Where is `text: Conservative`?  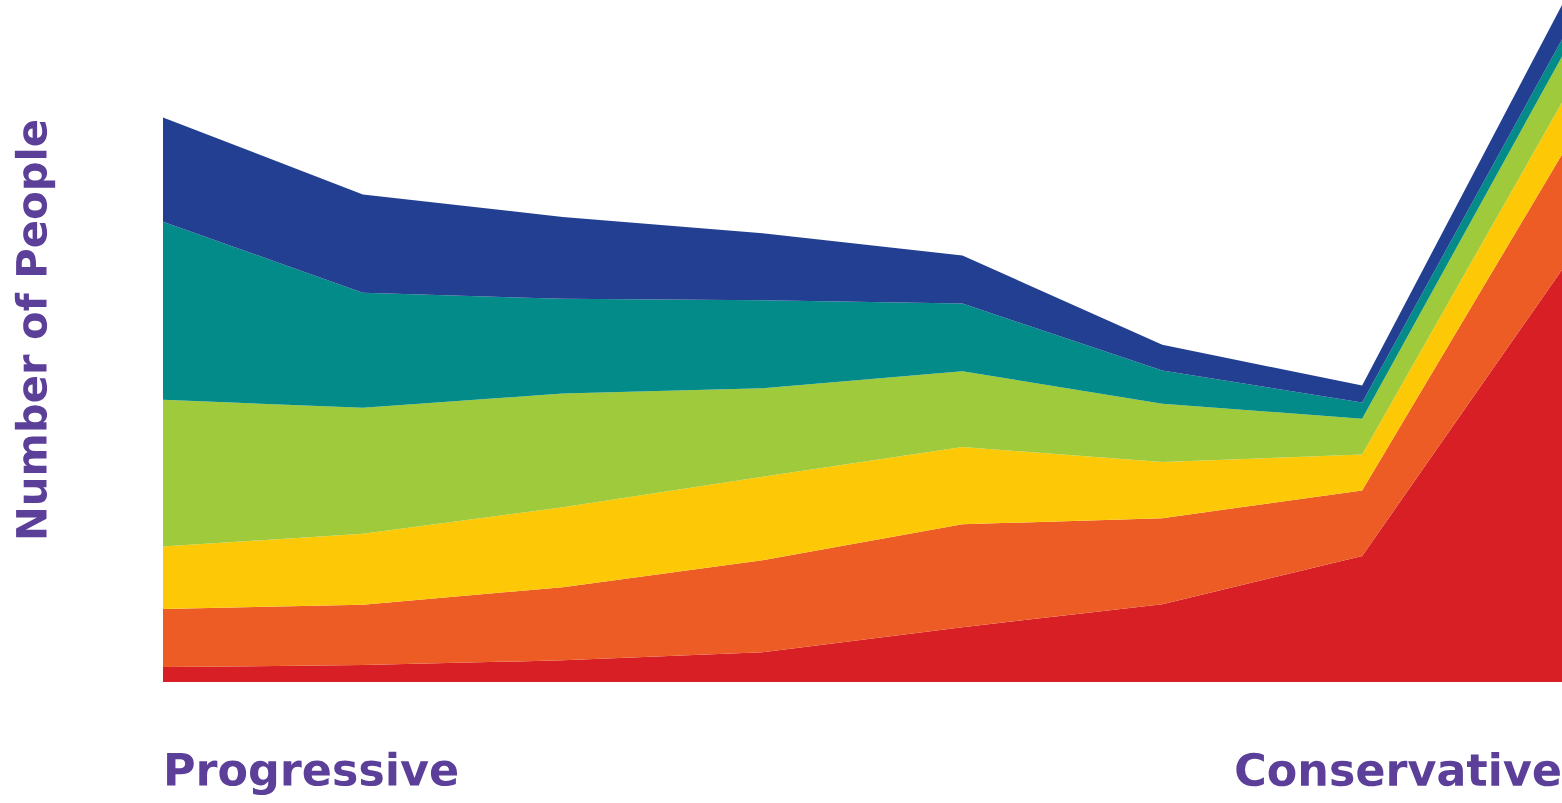
text: Conservative is located at coordinates (1398, 769).